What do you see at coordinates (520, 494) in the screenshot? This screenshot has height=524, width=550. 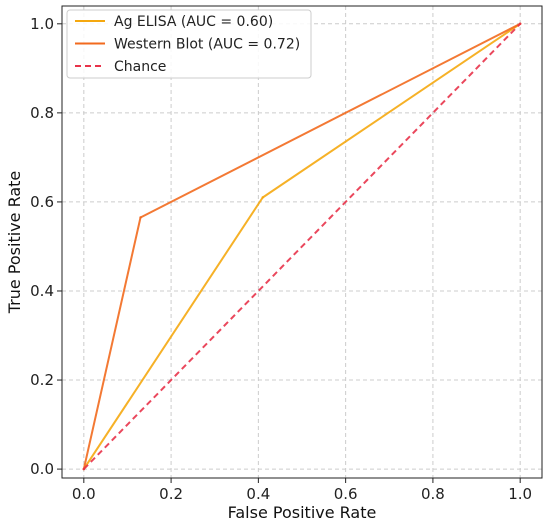 I see `x-tick-label-5: 1.0` at bounding box center [520, 494].